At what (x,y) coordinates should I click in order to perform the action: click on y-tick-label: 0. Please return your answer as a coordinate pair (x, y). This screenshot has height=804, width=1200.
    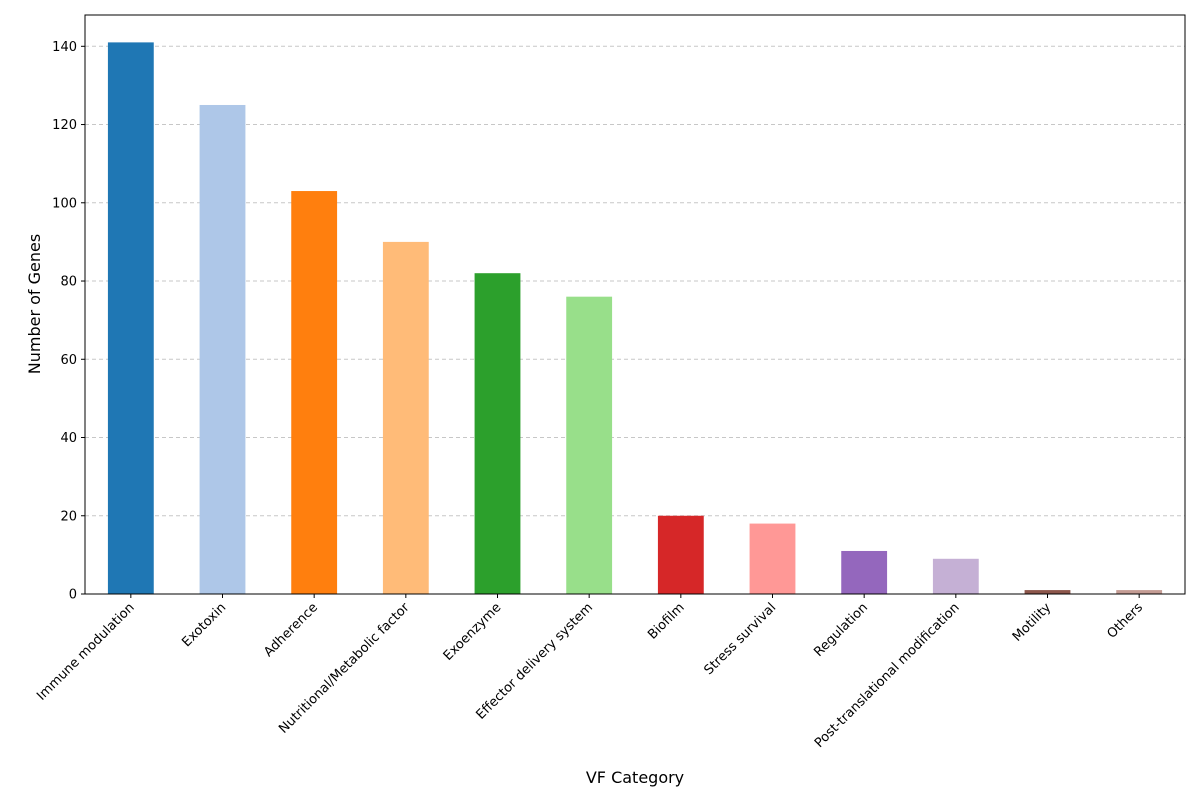
    Looking at the image, I should click on (73, 595).